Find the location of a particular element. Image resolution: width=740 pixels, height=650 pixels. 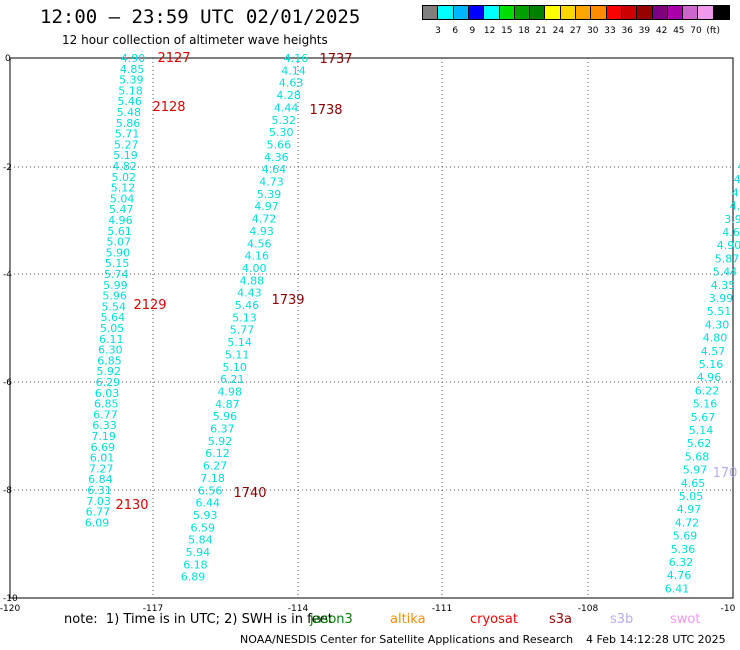

y-tick-label: -4 is located at coordinates (7, 275).